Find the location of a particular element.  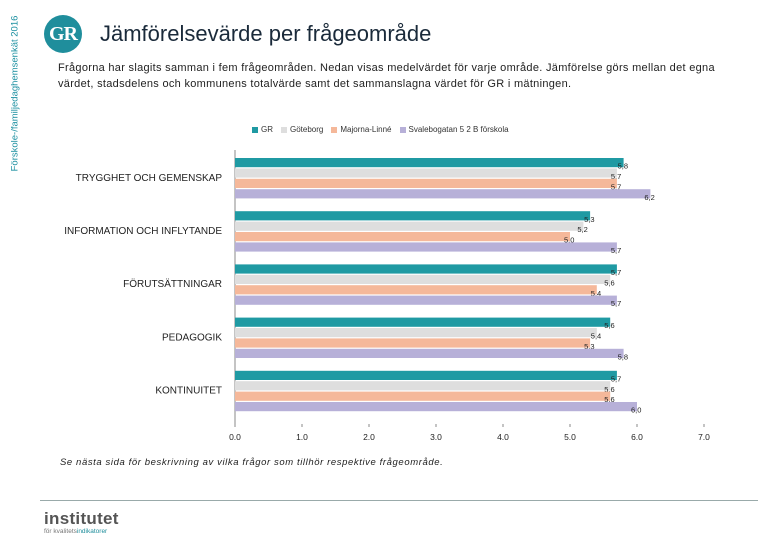

data-label-gr: 5,8 is located at coordinates (623, 166).